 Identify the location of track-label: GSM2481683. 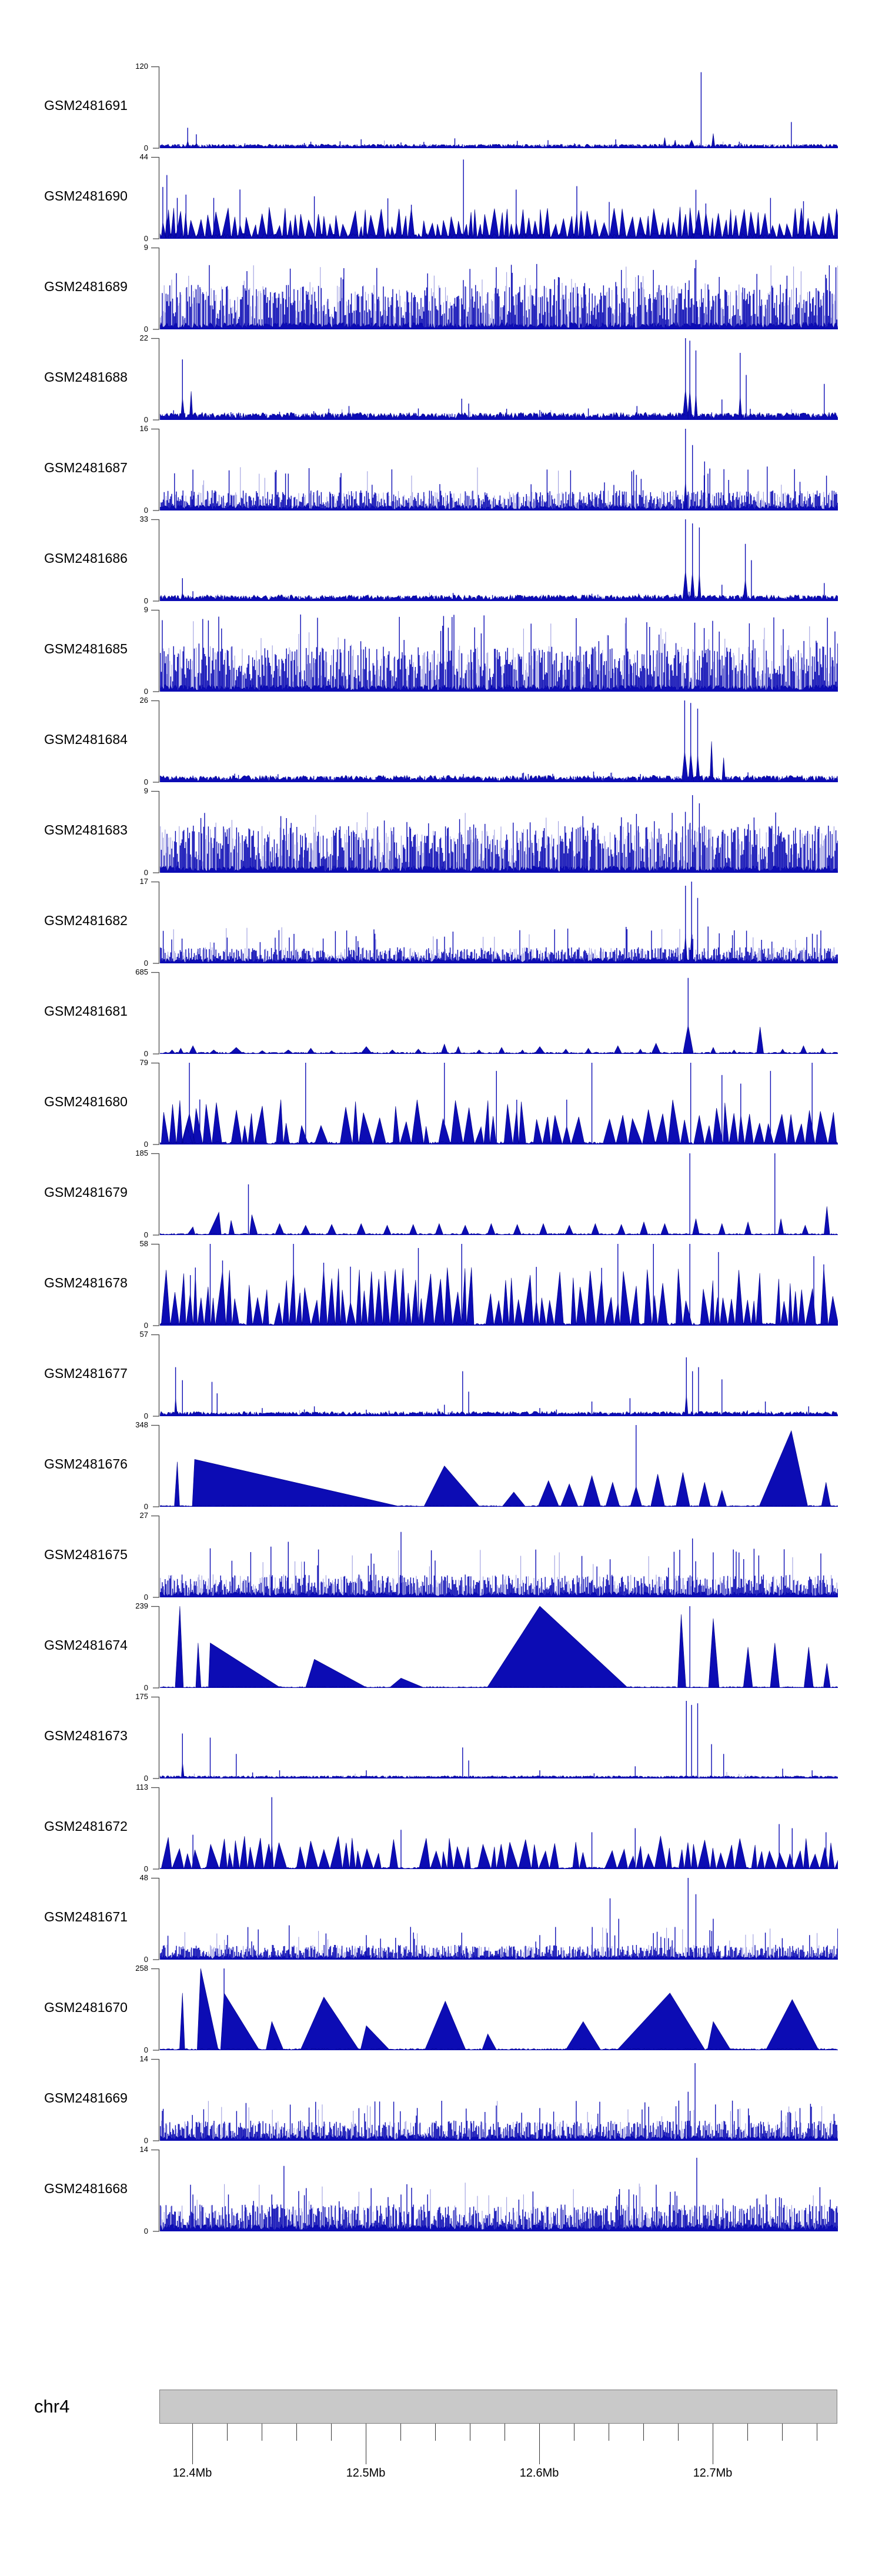
(86, 829).